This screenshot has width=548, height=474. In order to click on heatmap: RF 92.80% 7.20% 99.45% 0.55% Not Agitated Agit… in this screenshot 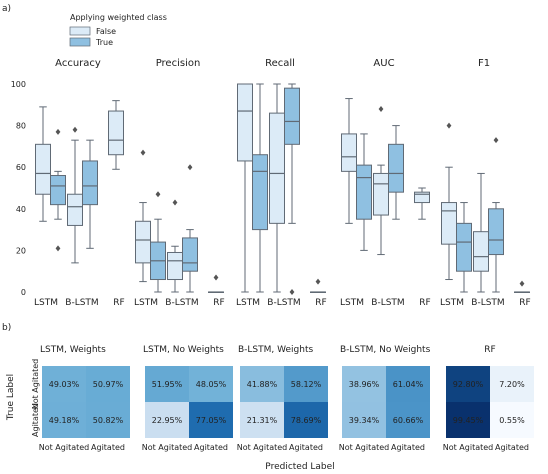, I will do `click(488, 398)`.